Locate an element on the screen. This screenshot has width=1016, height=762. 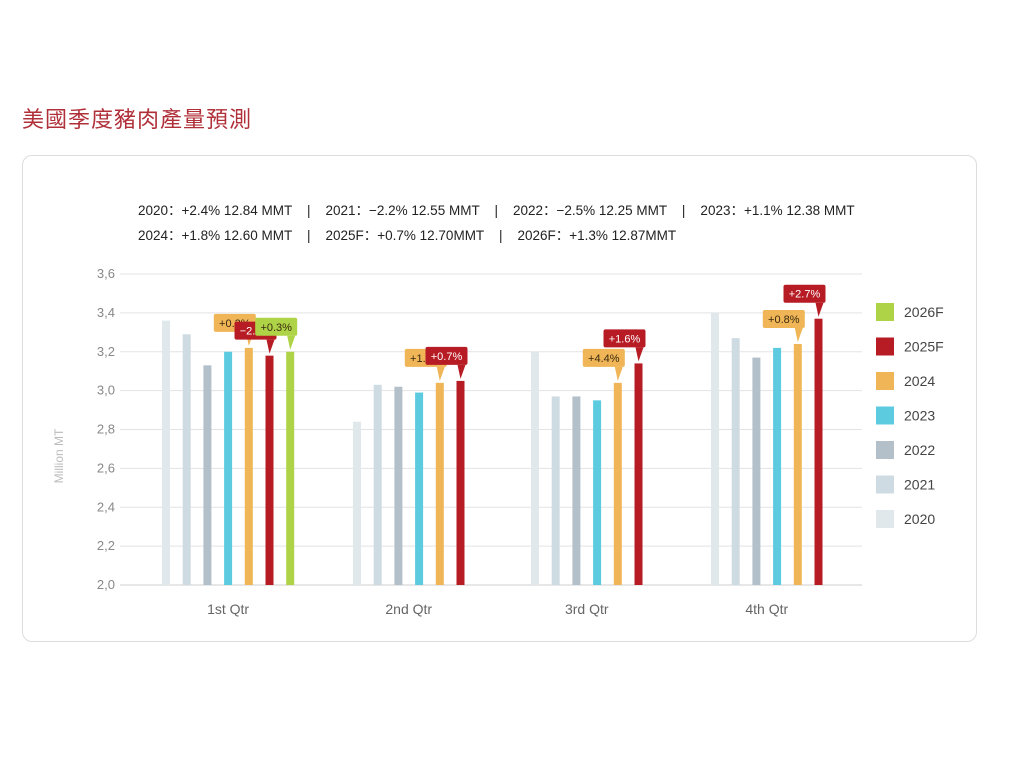
annotation-label: +0.7% is located at coordinates (447, 357).